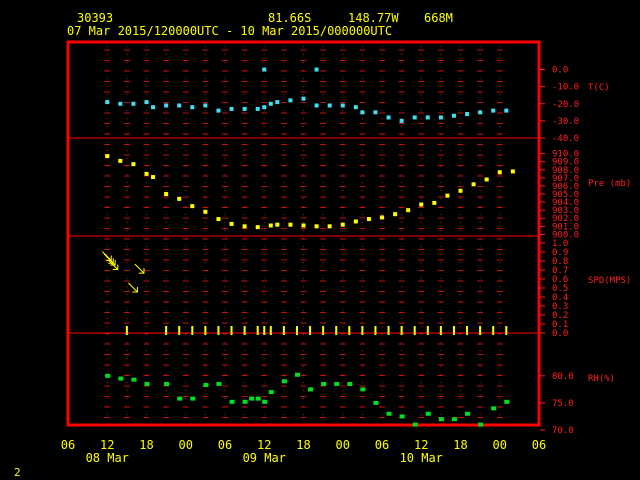 Image resolution: width=640 pixels, height=480 pixels. What do you see at coordinates (563, 404) in the screenshot?
I see `y-tick-label: 75.0` at bounding box center [563, 404].